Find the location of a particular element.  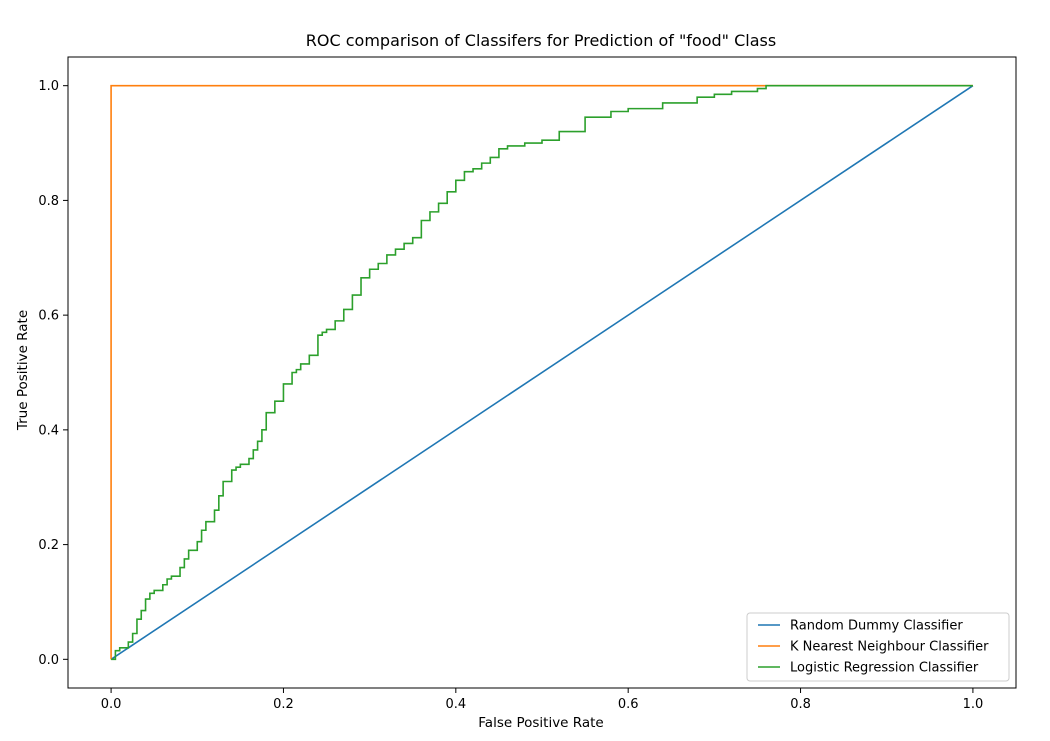

x-tick-label: 0.0 is located at coordinates (111, 704).